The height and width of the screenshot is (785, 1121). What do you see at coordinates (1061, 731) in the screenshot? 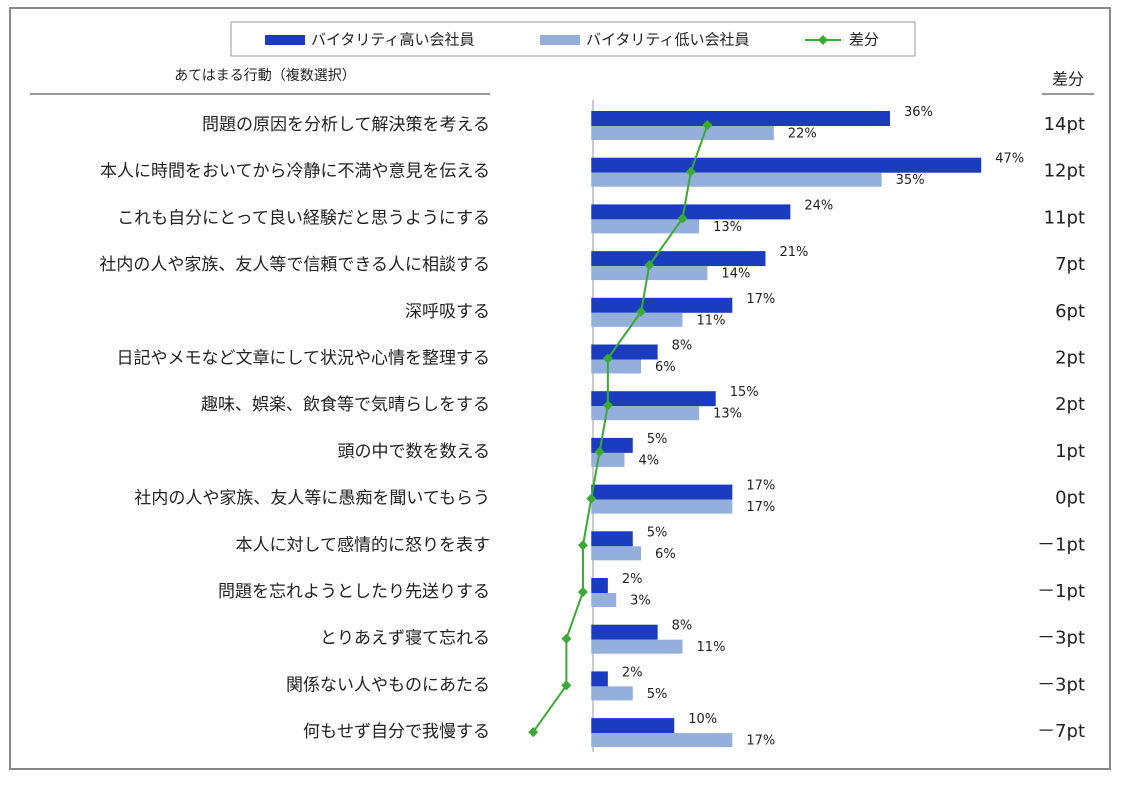
I see `diff-label: －7pt` at bounding box center [1061, 731].